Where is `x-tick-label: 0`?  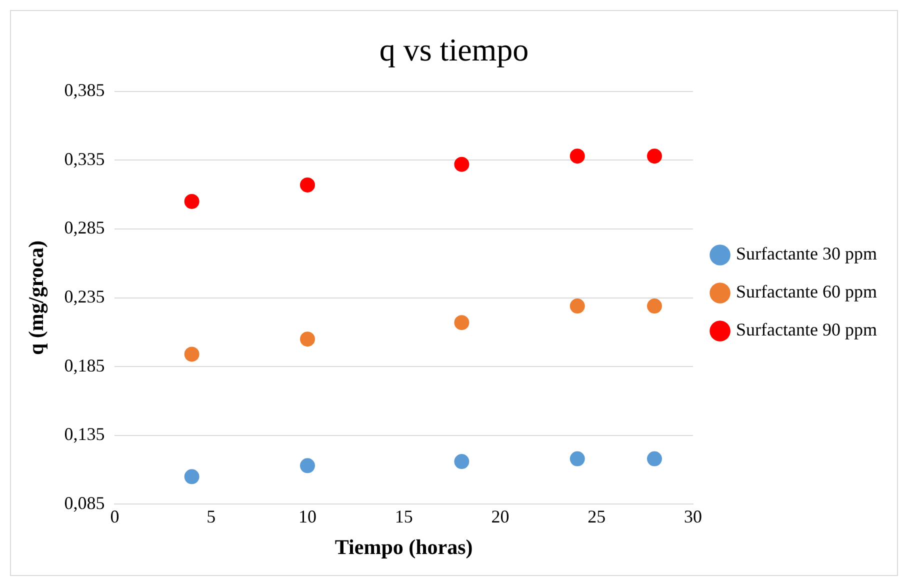
x-tick-label: 0 is located at coordinates (115, 516).